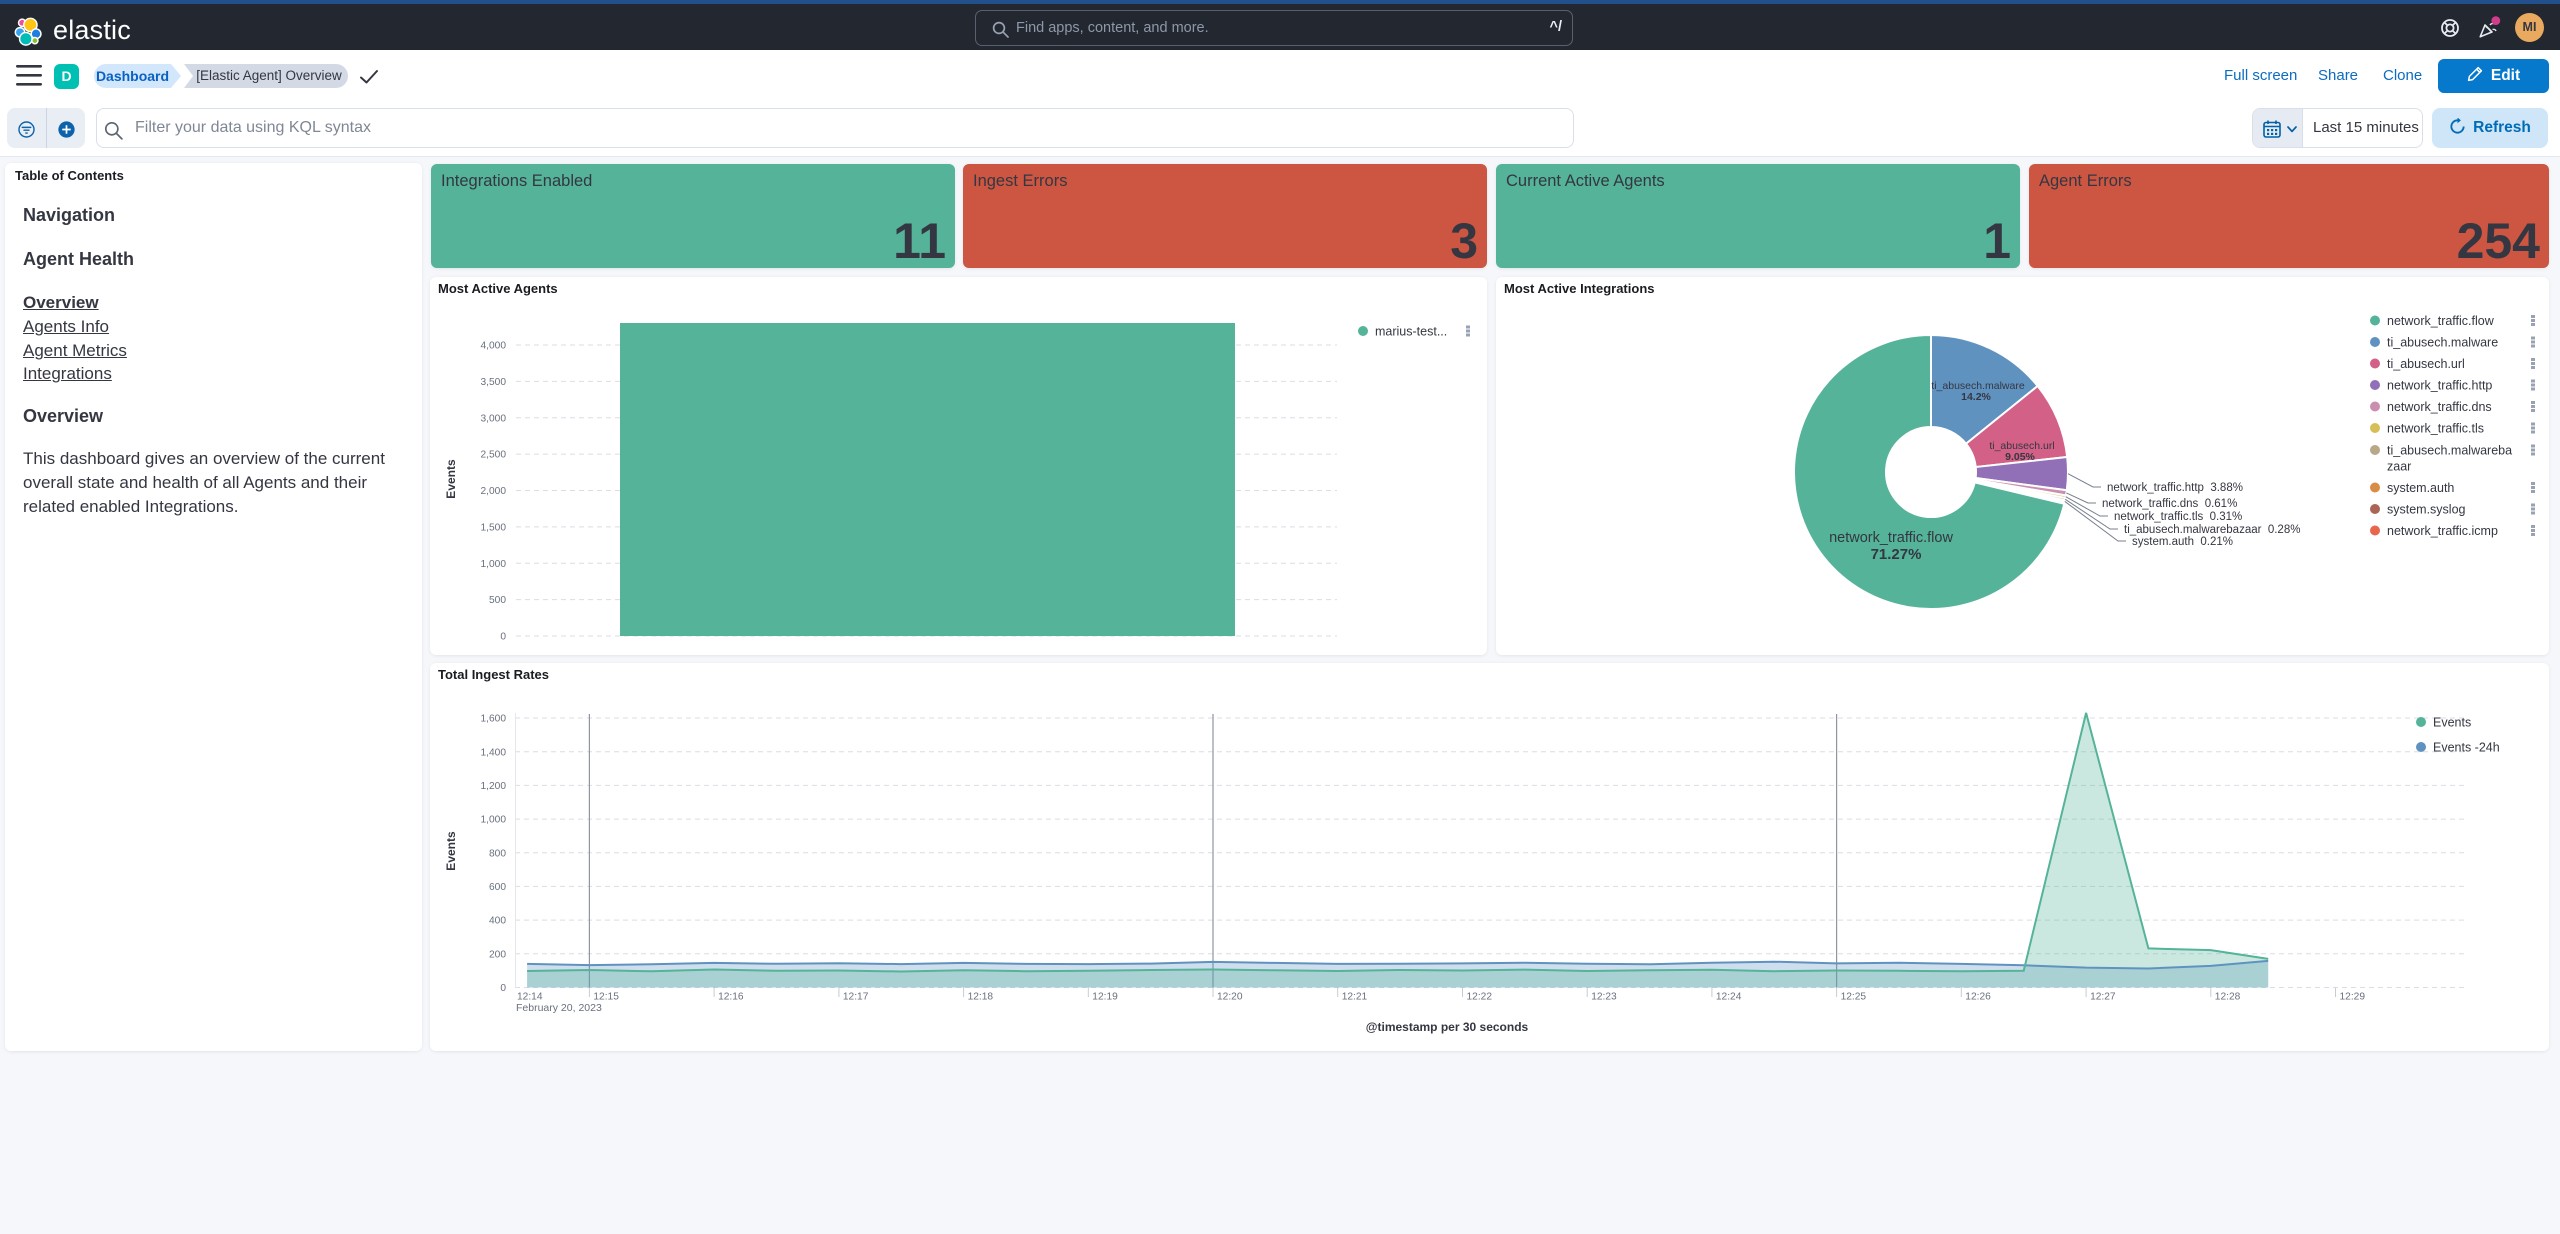 The image size is (2560, 1234). I want to click on svg-text: 12:19, so click(1105, 997).